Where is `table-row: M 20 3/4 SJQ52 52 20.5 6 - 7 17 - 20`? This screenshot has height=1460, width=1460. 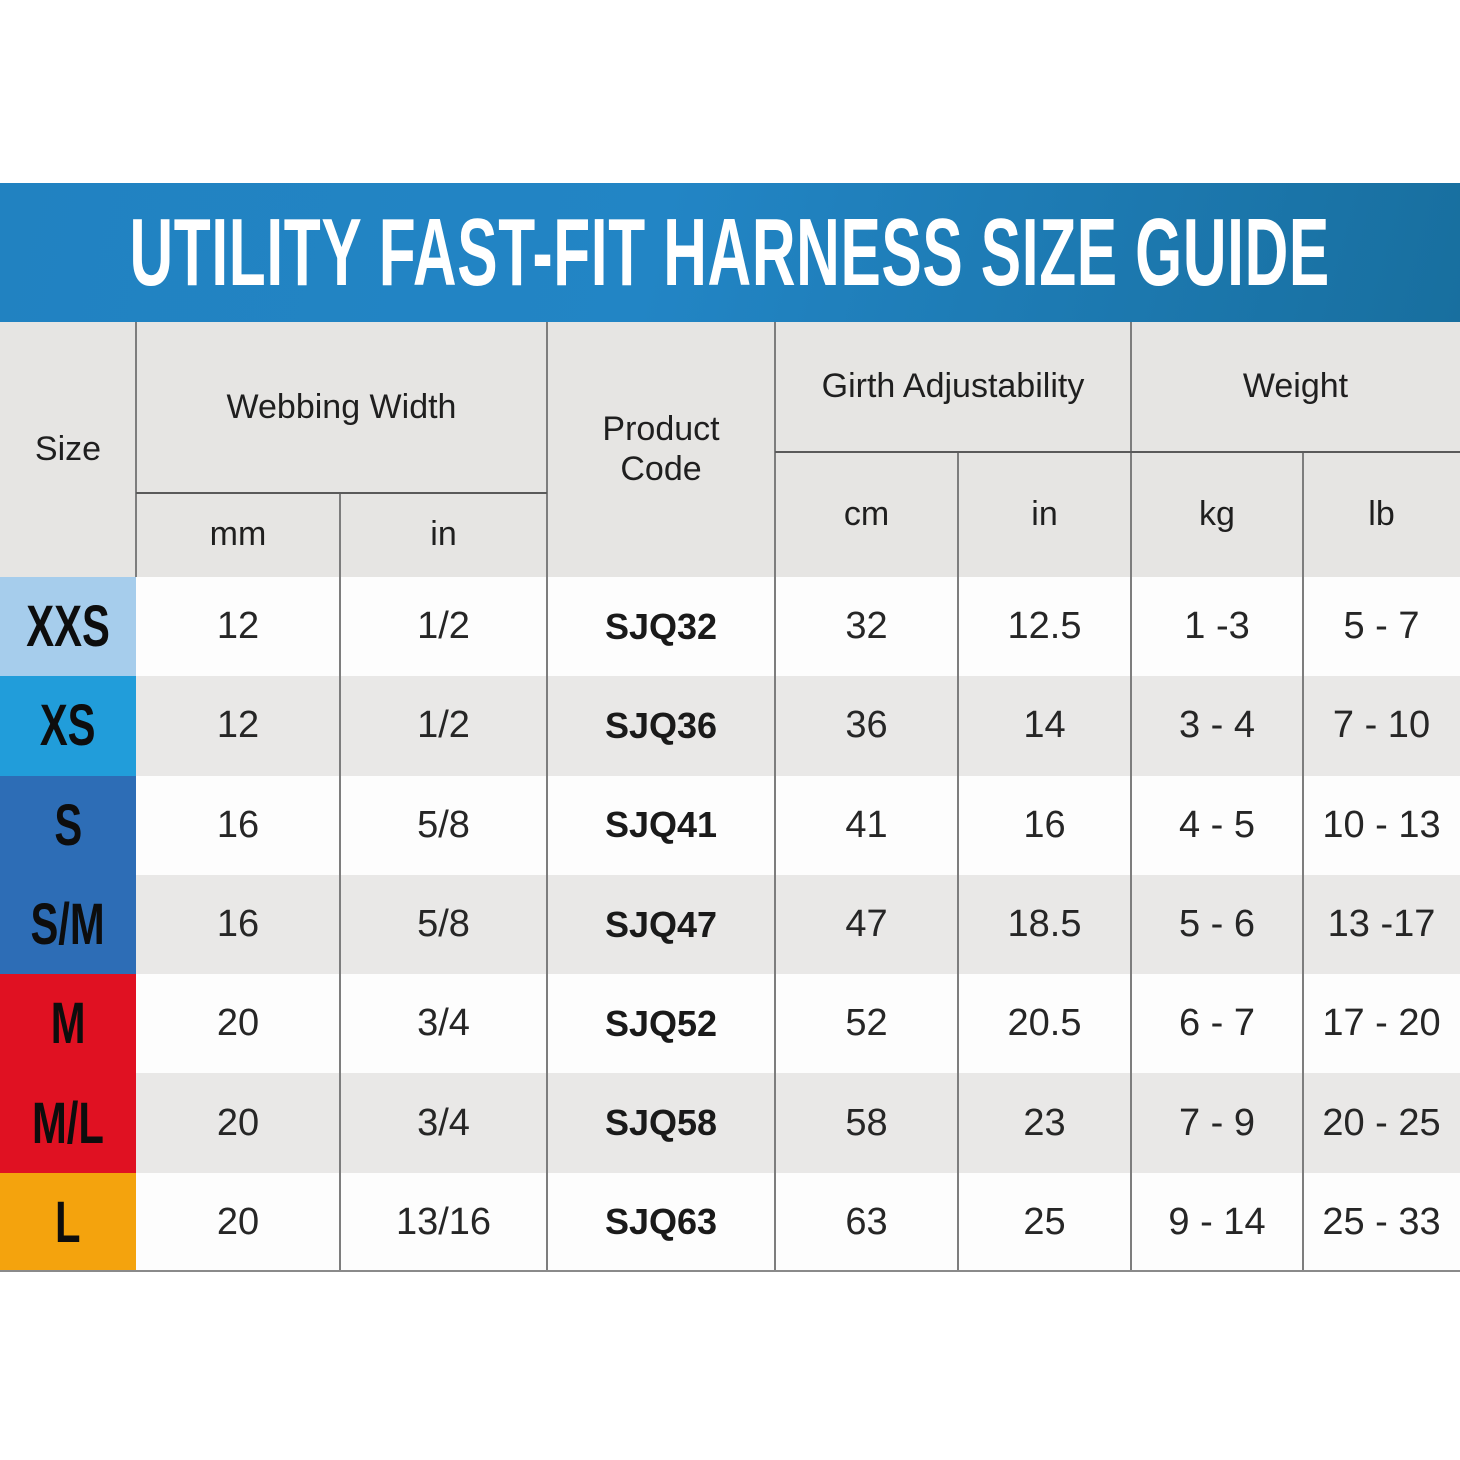 table-row: M 20 3/4 SJQ52 52 20.5 6 - 7 17 - 20 is located at coordinates (730, 1024).